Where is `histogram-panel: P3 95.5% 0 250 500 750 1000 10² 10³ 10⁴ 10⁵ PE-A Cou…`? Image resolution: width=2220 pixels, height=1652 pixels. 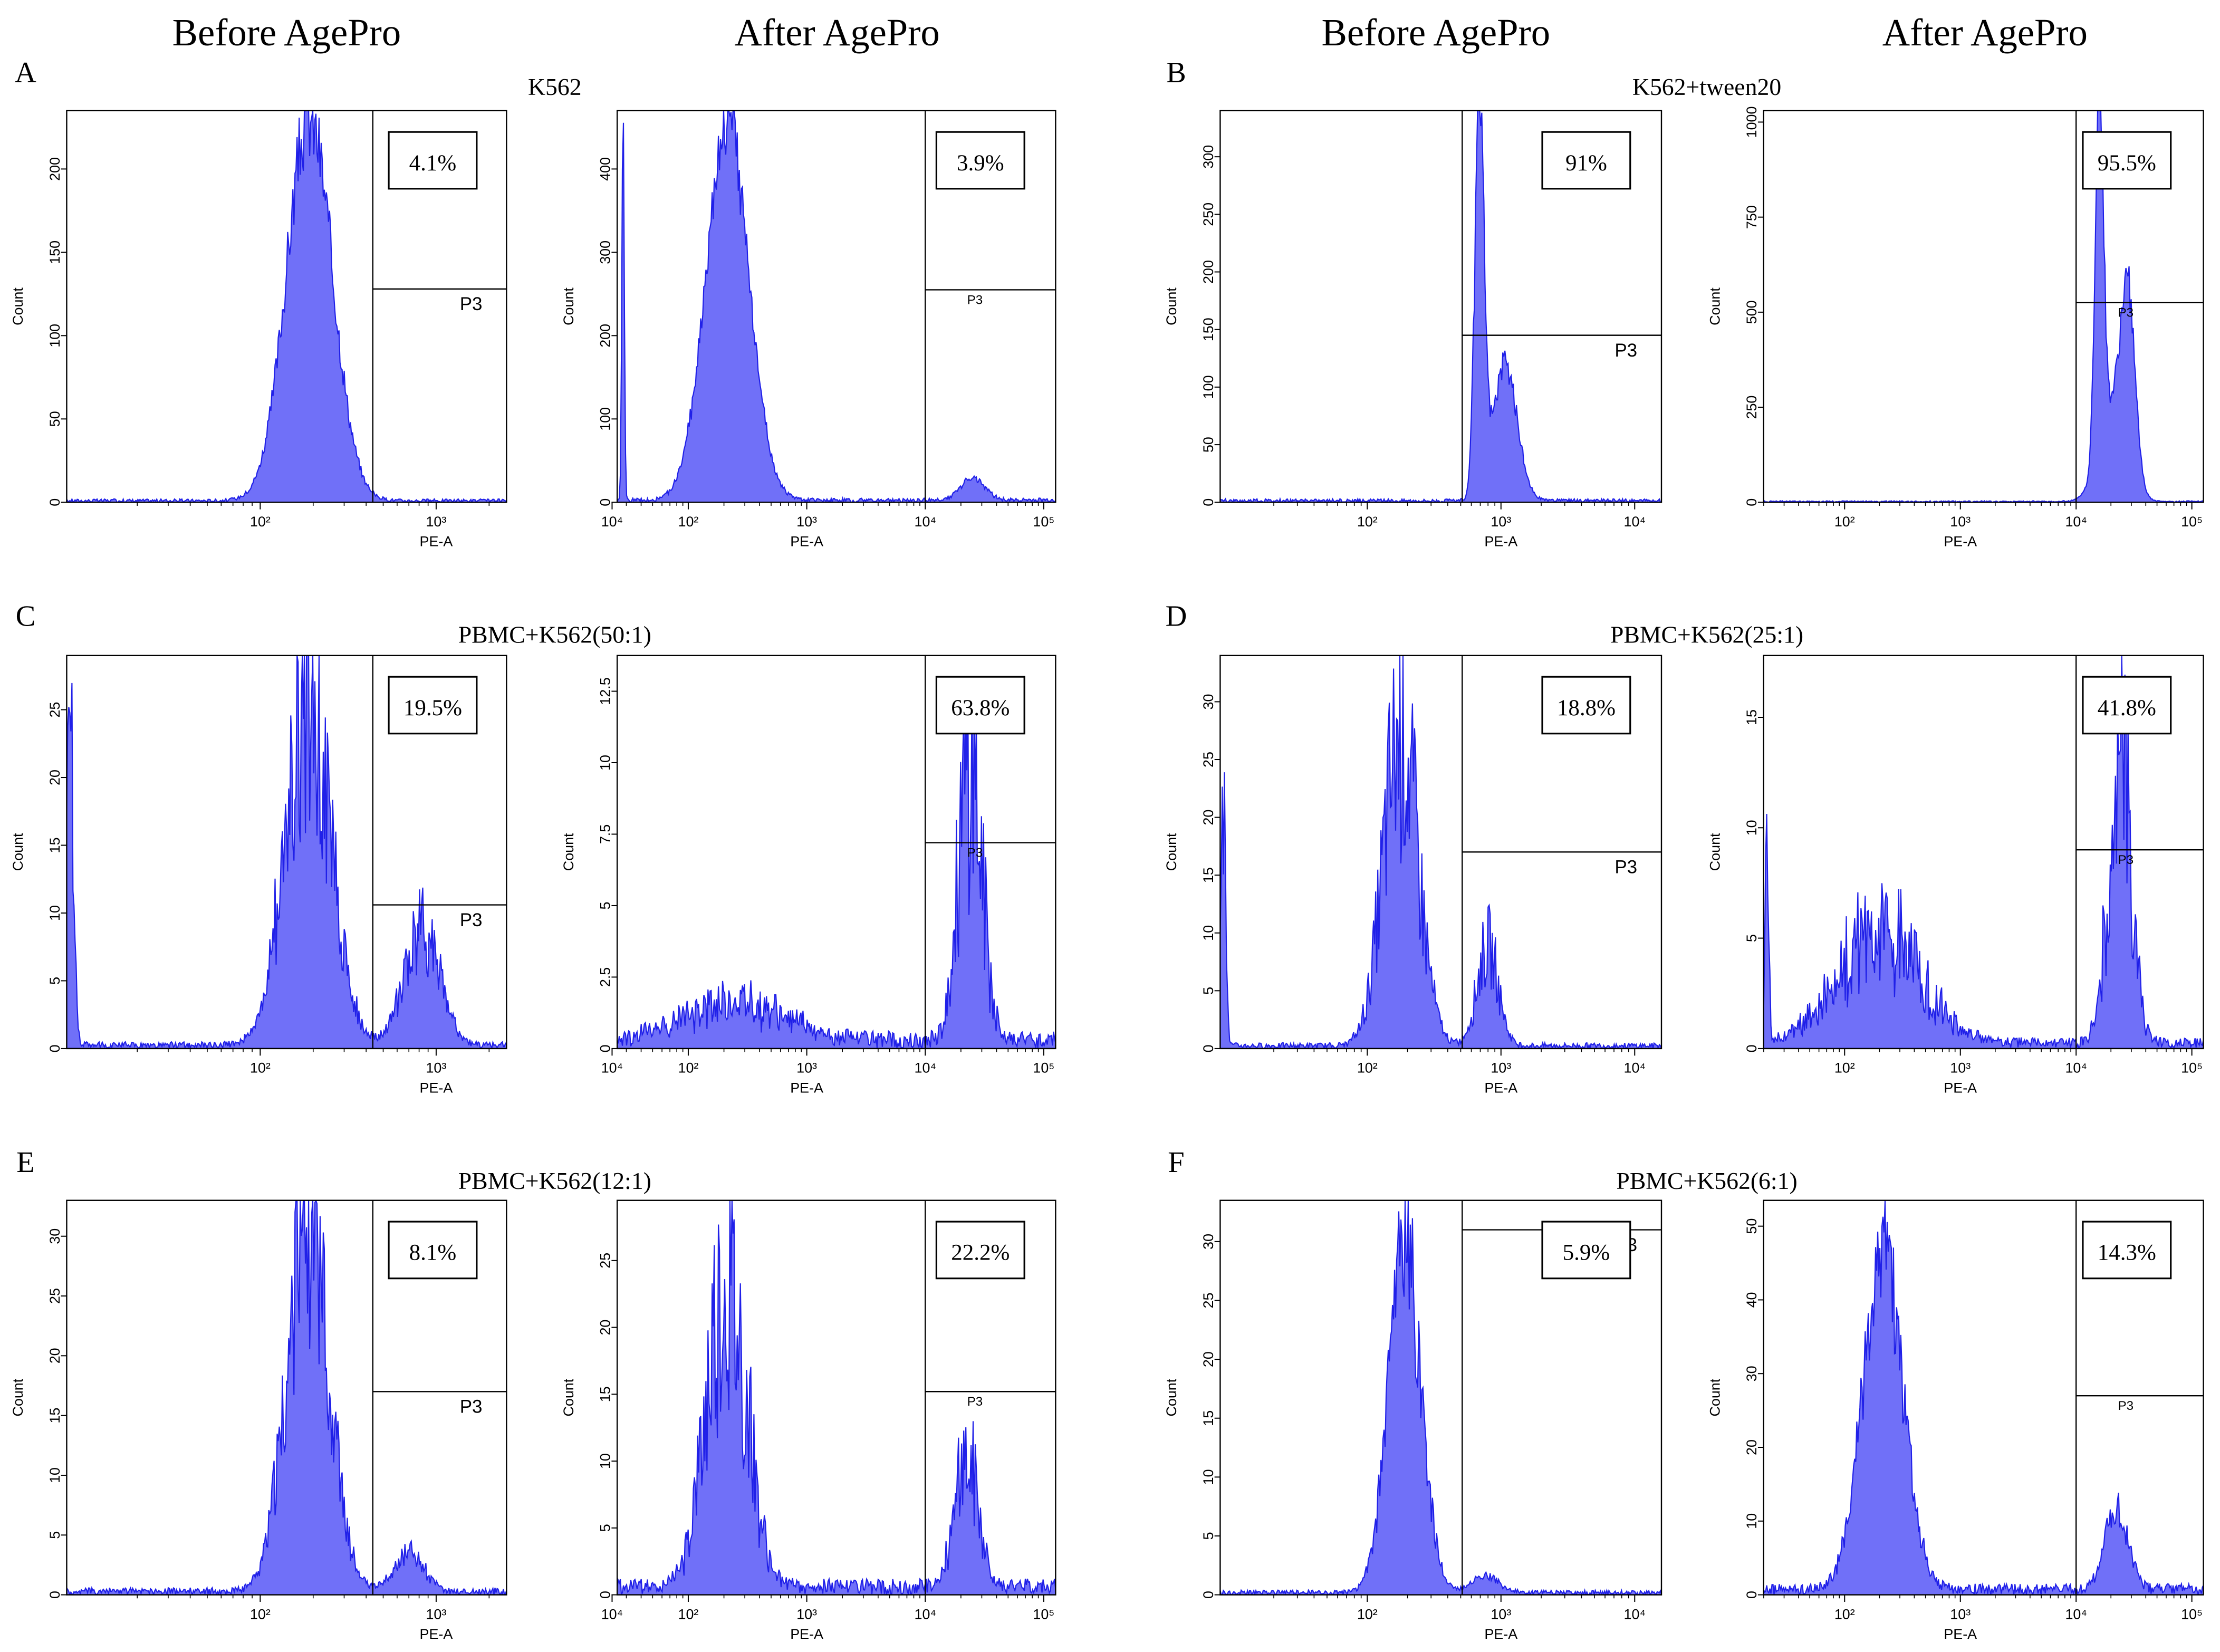
histogram-panel: P3 95.5% 0 250 500 750 1000 10² 10³ 10⁴ 10⁵ PE-A Cou… is located at coordinates (1955, 328).